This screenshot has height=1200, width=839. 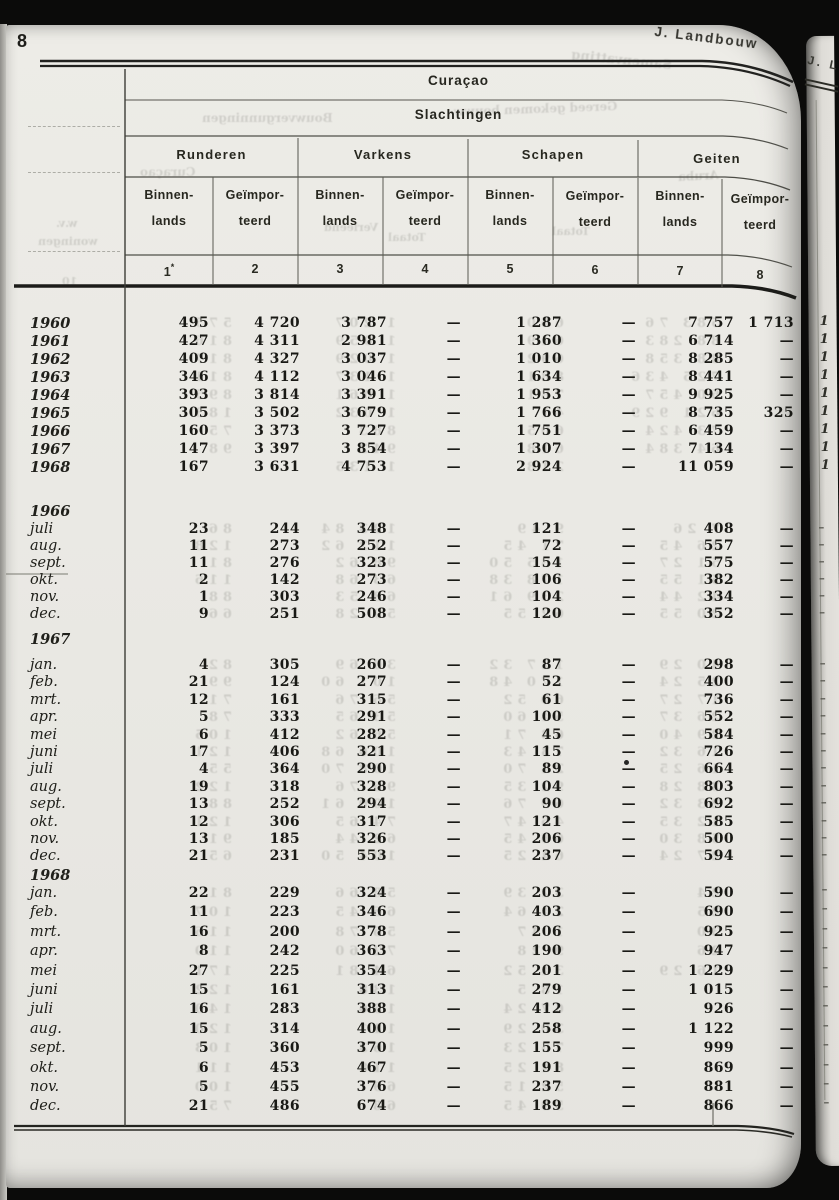 I want to click on row-label: feb., so click(x=44, y=682).